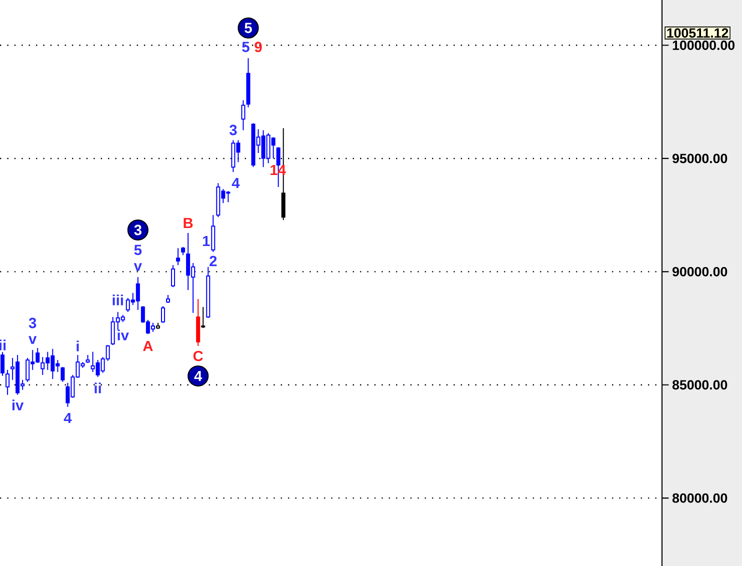  What do you see at coordinates (148, 346) in the screenshot?
I see `annotation: A` at bounding box center [148, 346].